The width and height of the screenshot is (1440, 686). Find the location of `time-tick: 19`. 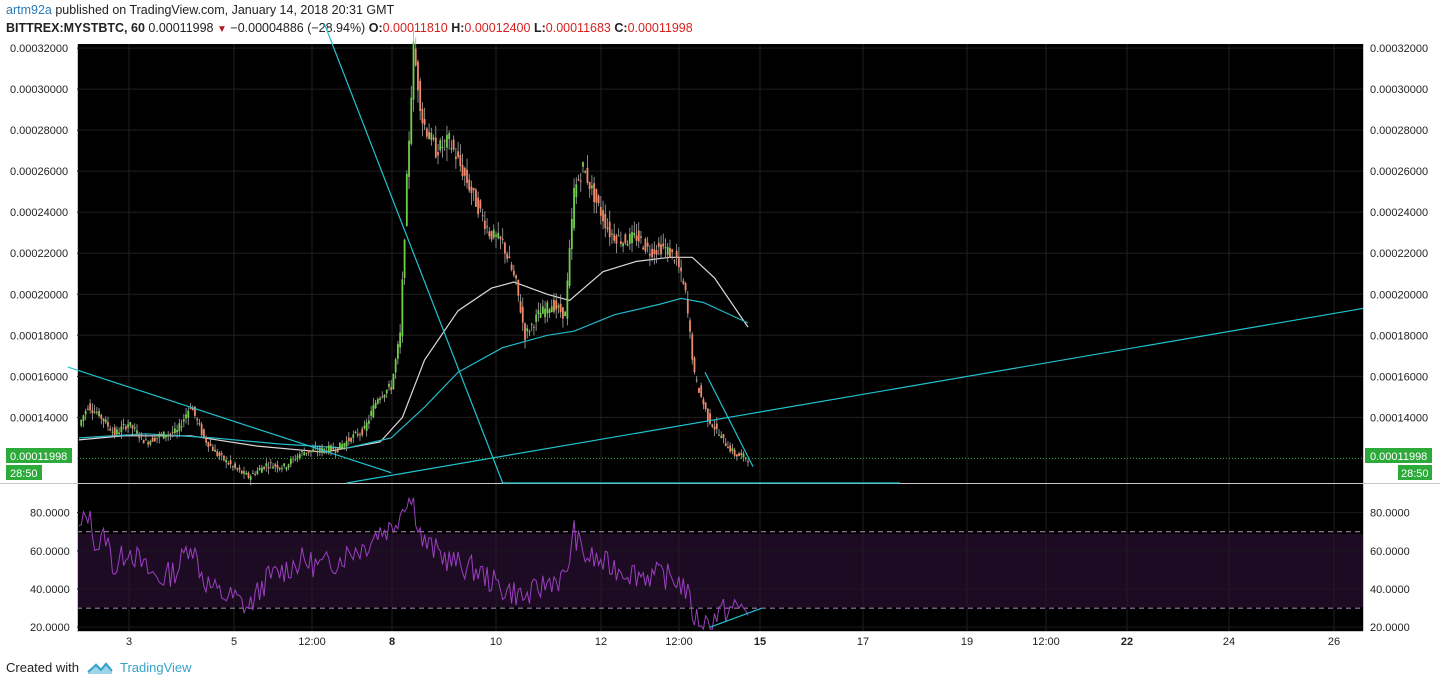

time-tick: 19 is located at coordinates (967, 642).